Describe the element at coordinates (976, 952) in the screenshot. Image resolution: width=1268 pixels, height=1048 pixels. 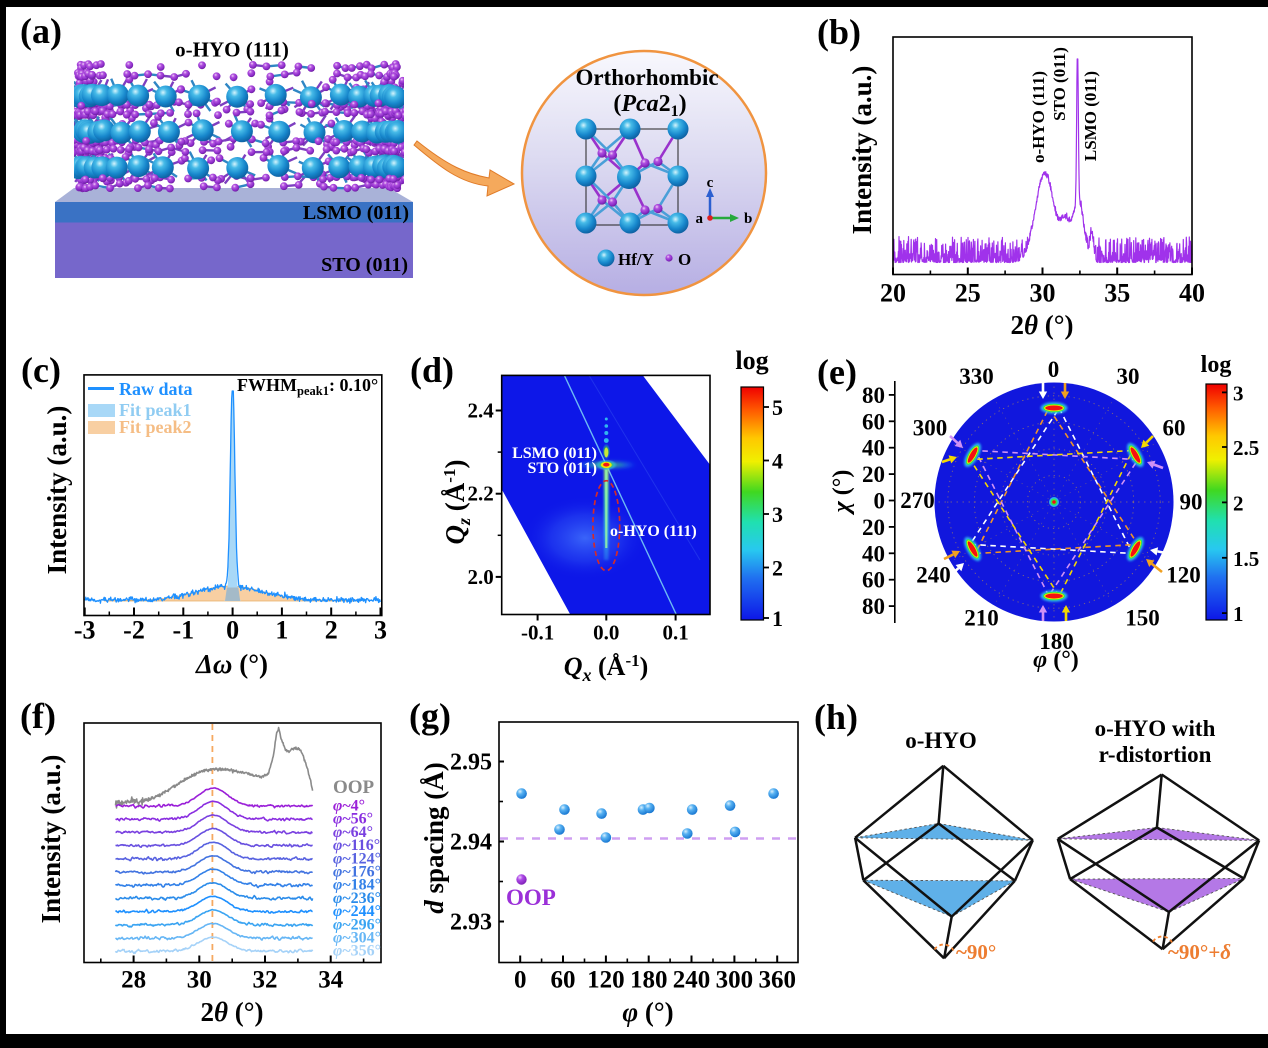
I see `svg-text: ~90°` at that location.